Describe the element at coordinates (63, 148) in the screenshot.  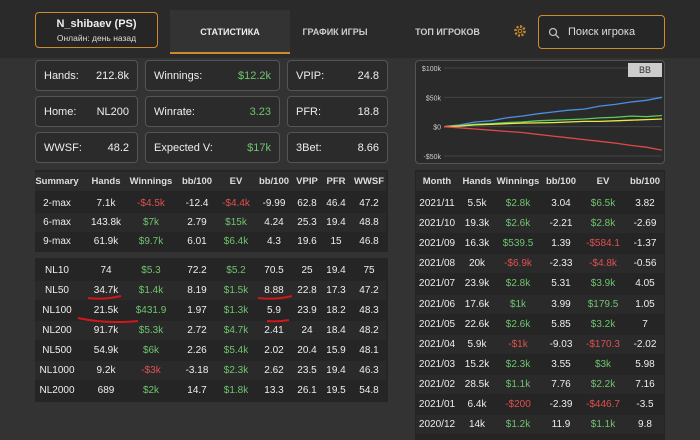
I see `stat-label: WWSF:` at that location.